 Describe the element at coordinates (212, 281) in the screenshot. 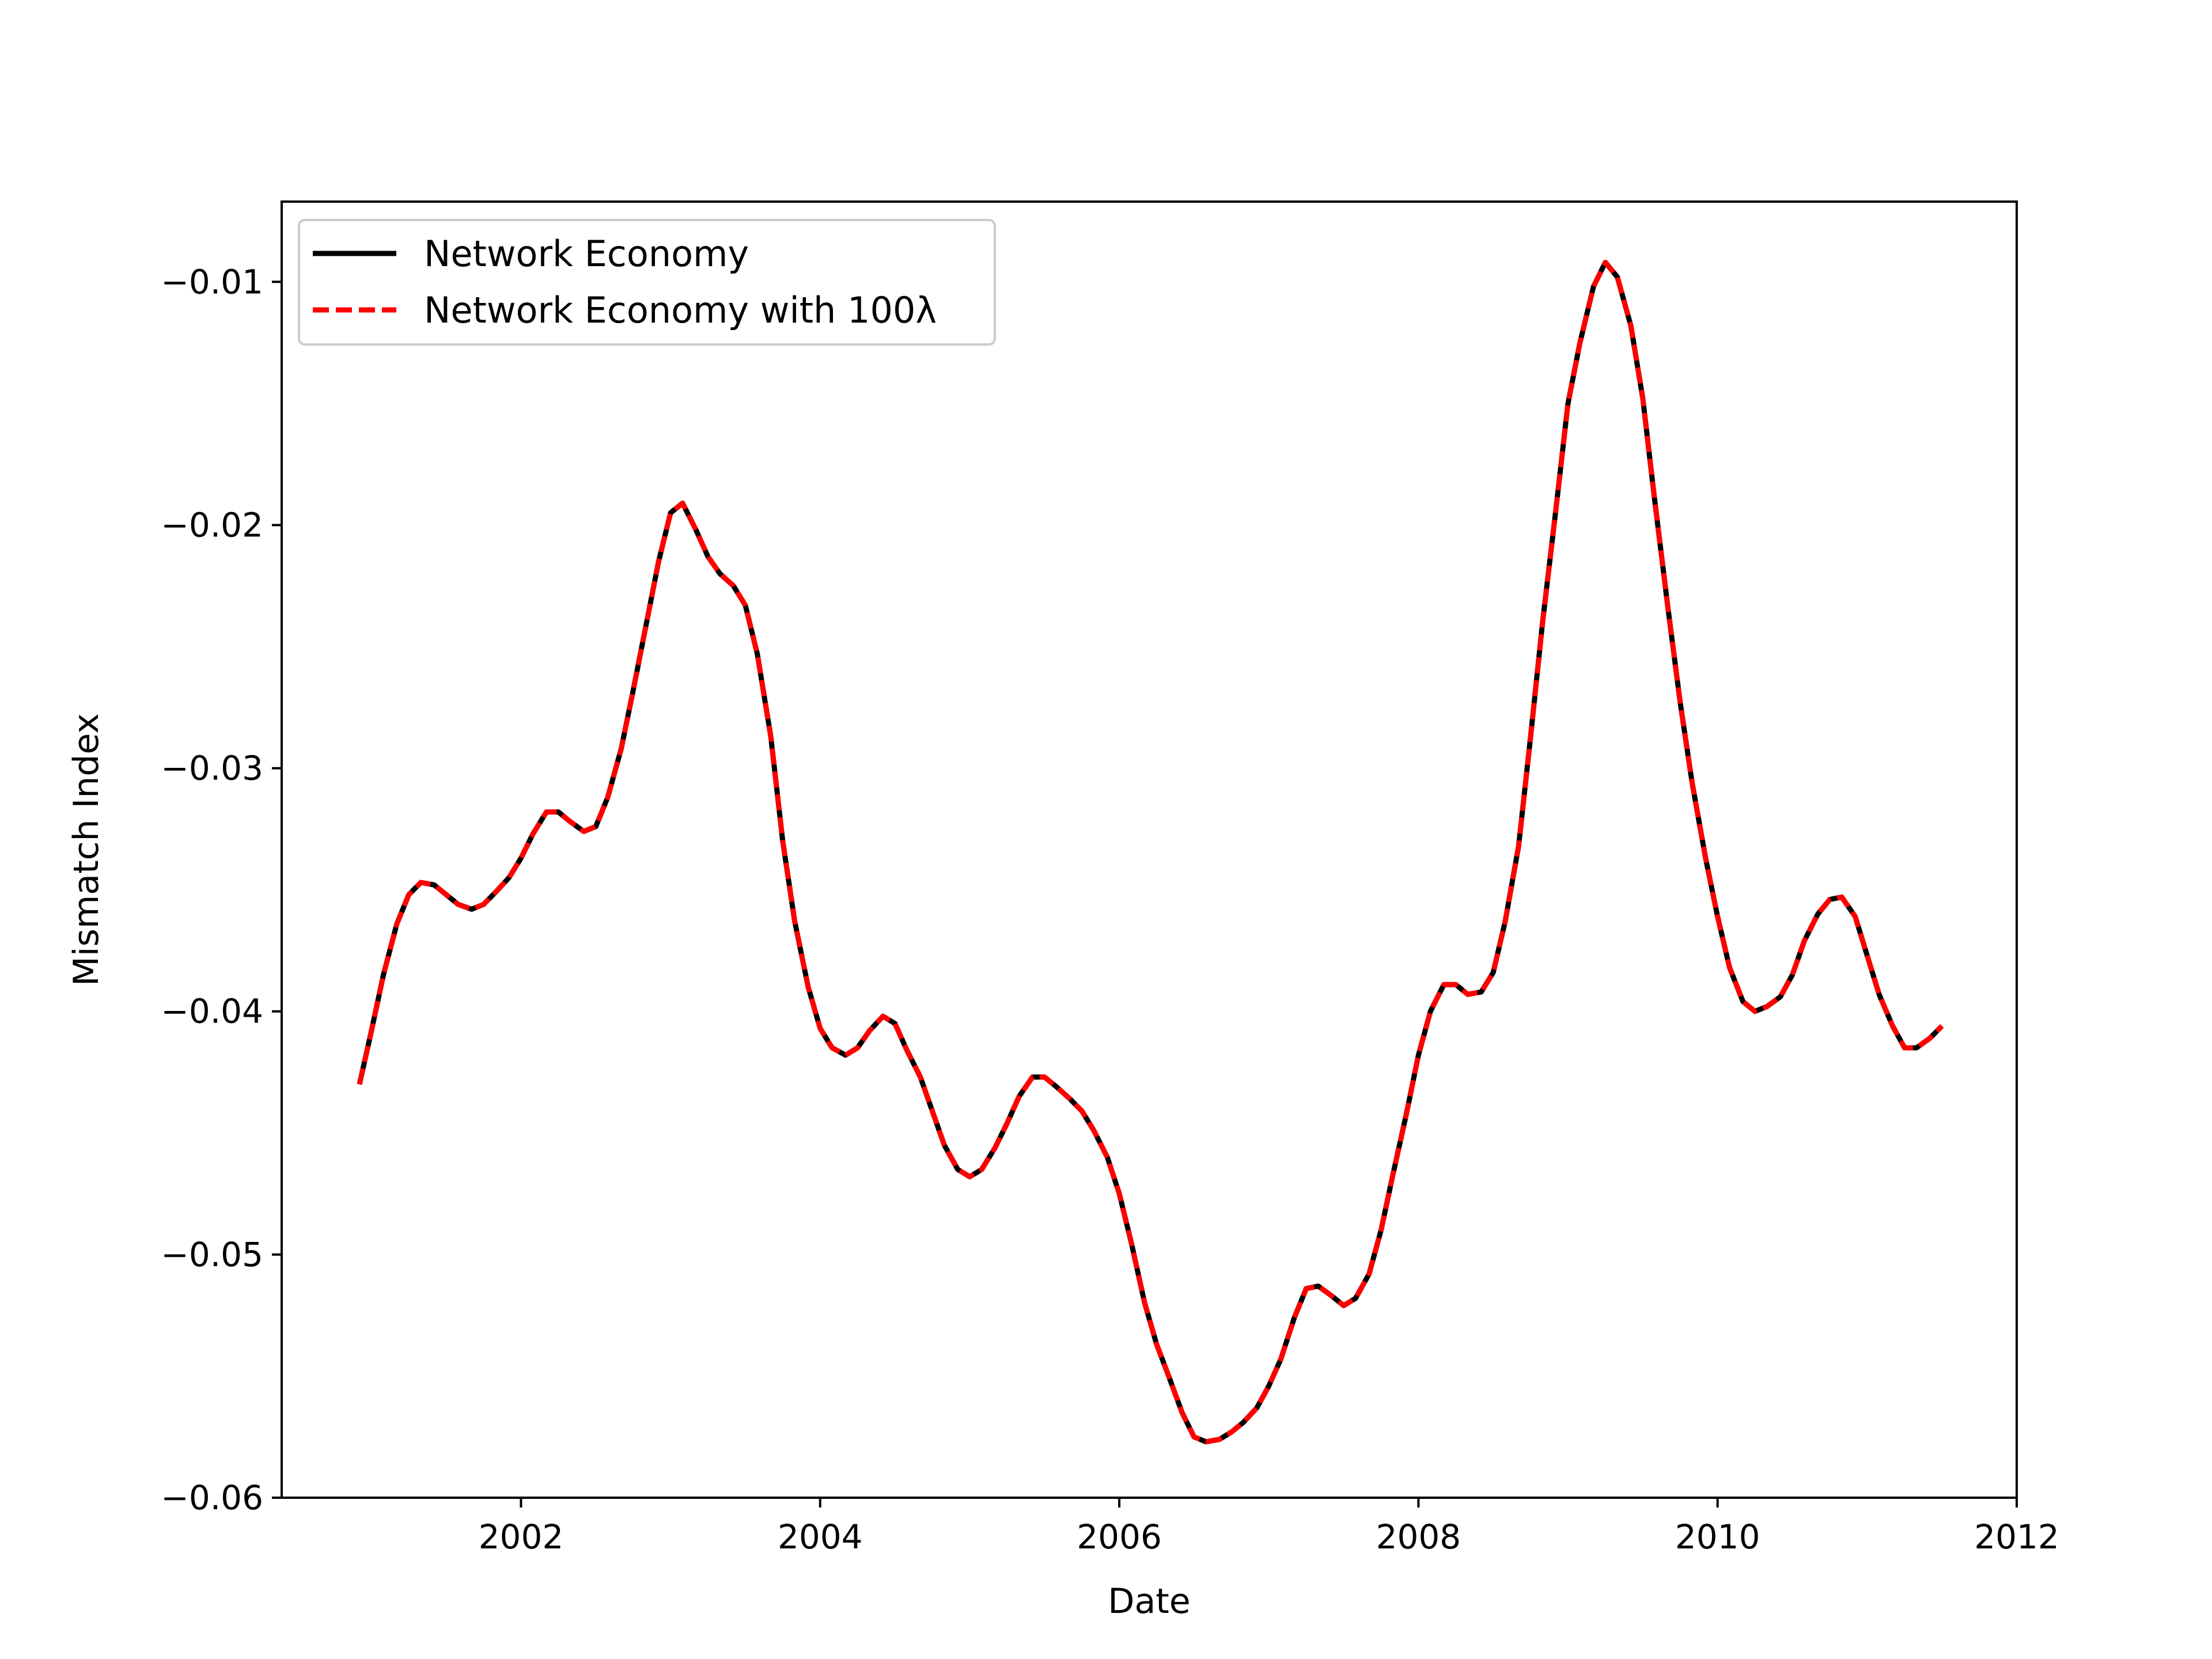

I see `y-tick-label: −0.01` at that location.